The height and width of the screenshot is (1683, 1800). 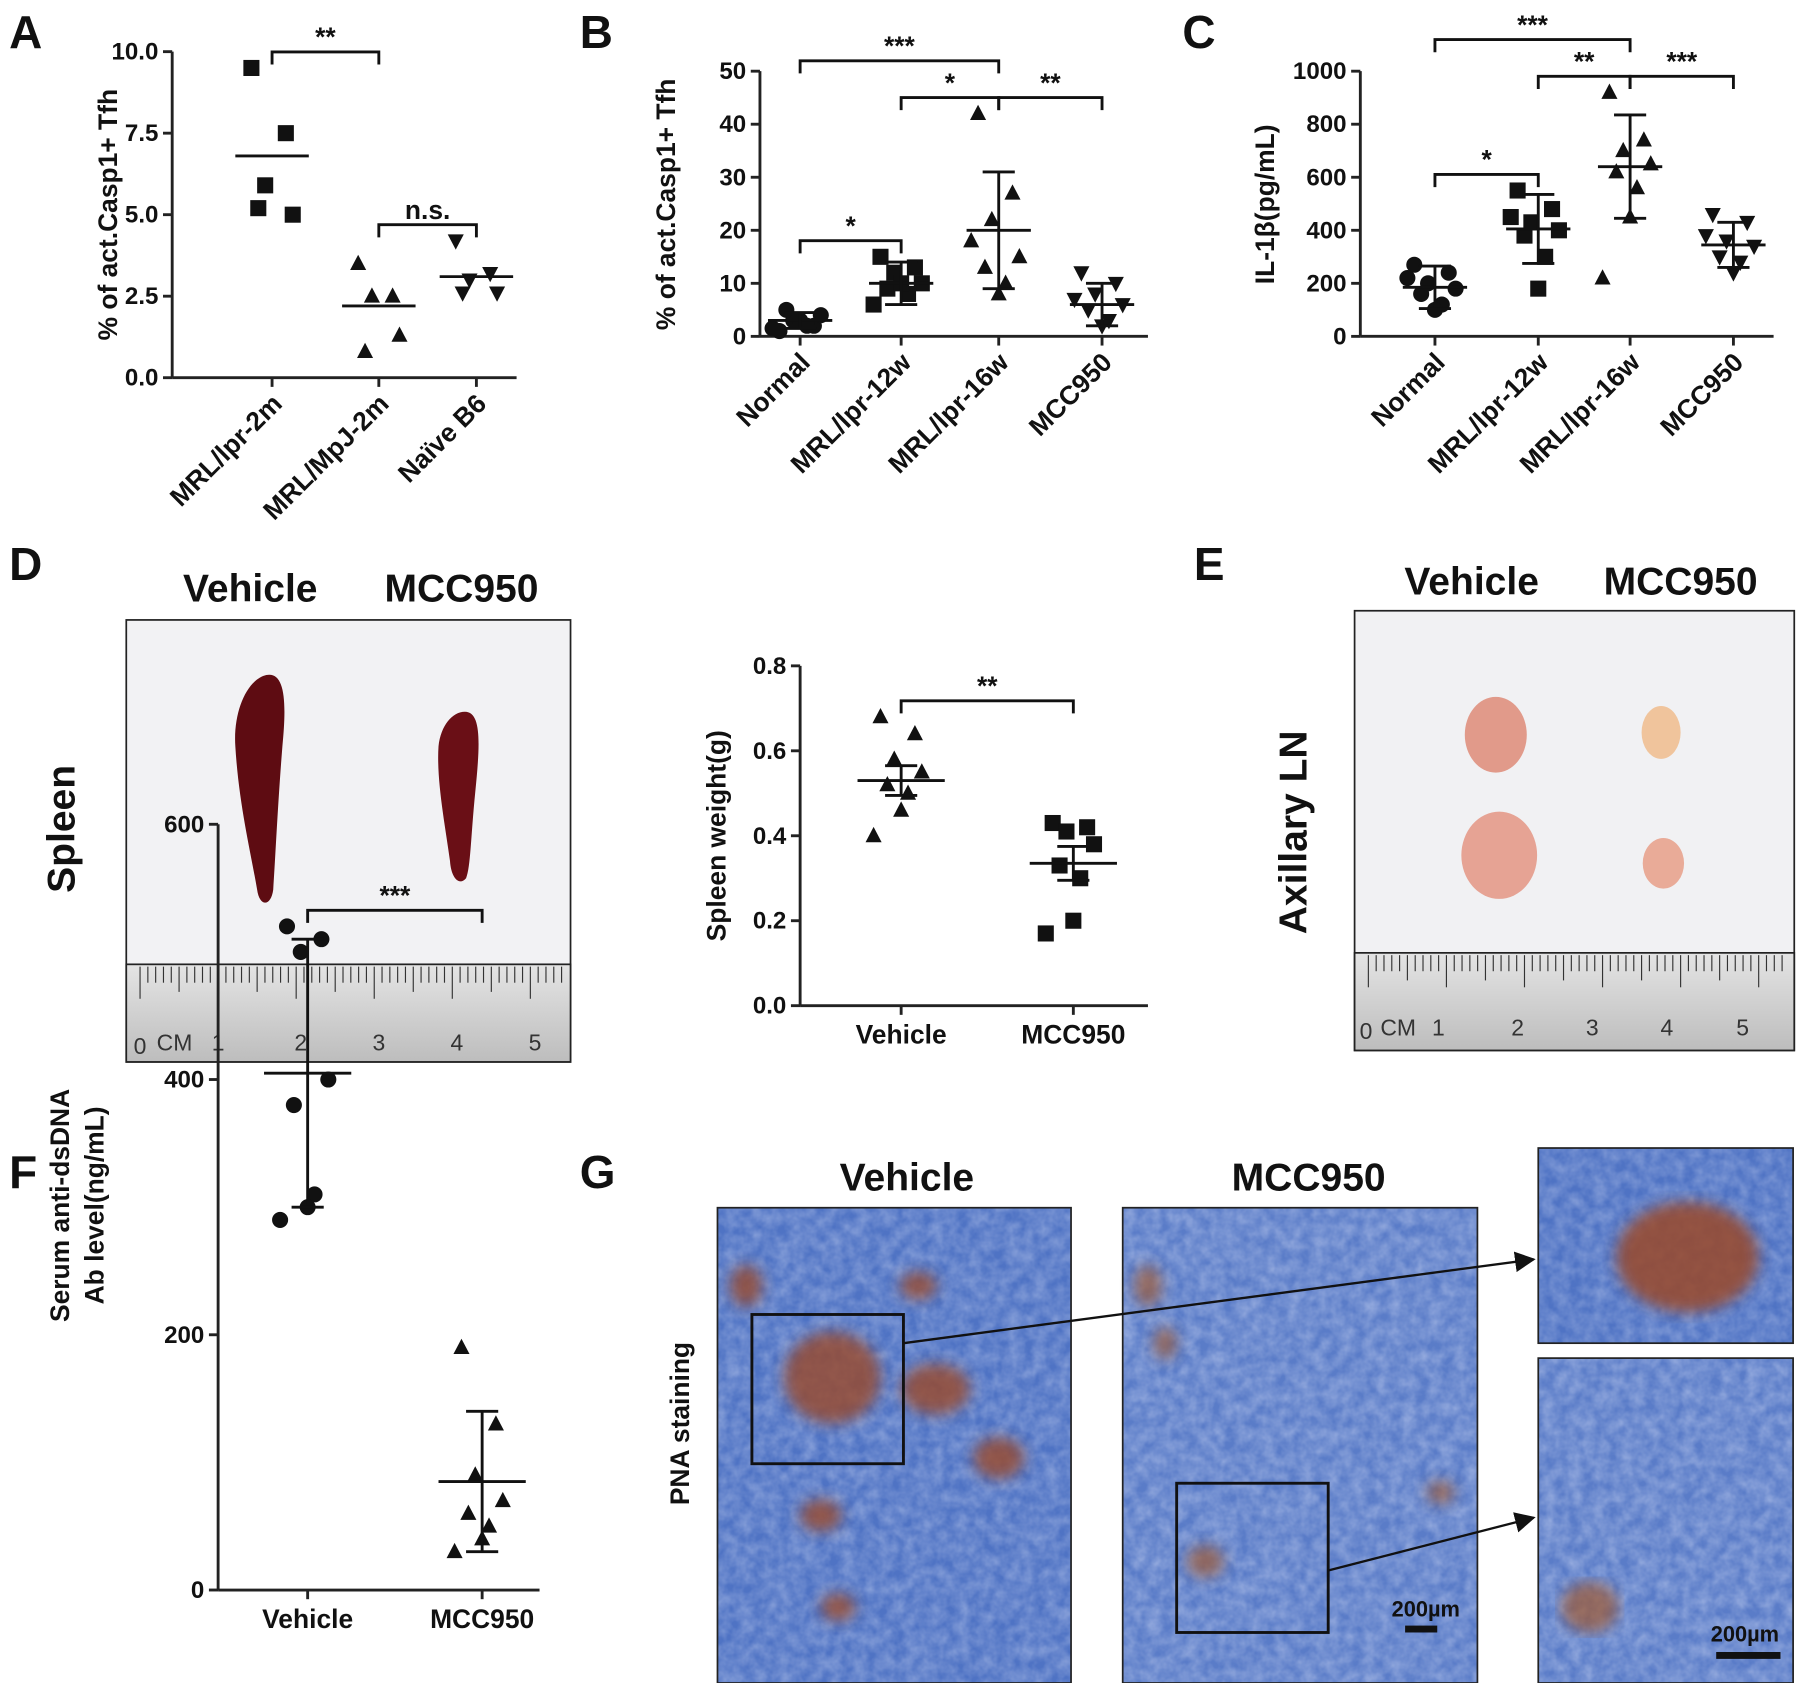 What do you see at coordinates (184, 1335) in the screenshot?
I see `y-tick-label: 200` at bounding box center [184, 1335].